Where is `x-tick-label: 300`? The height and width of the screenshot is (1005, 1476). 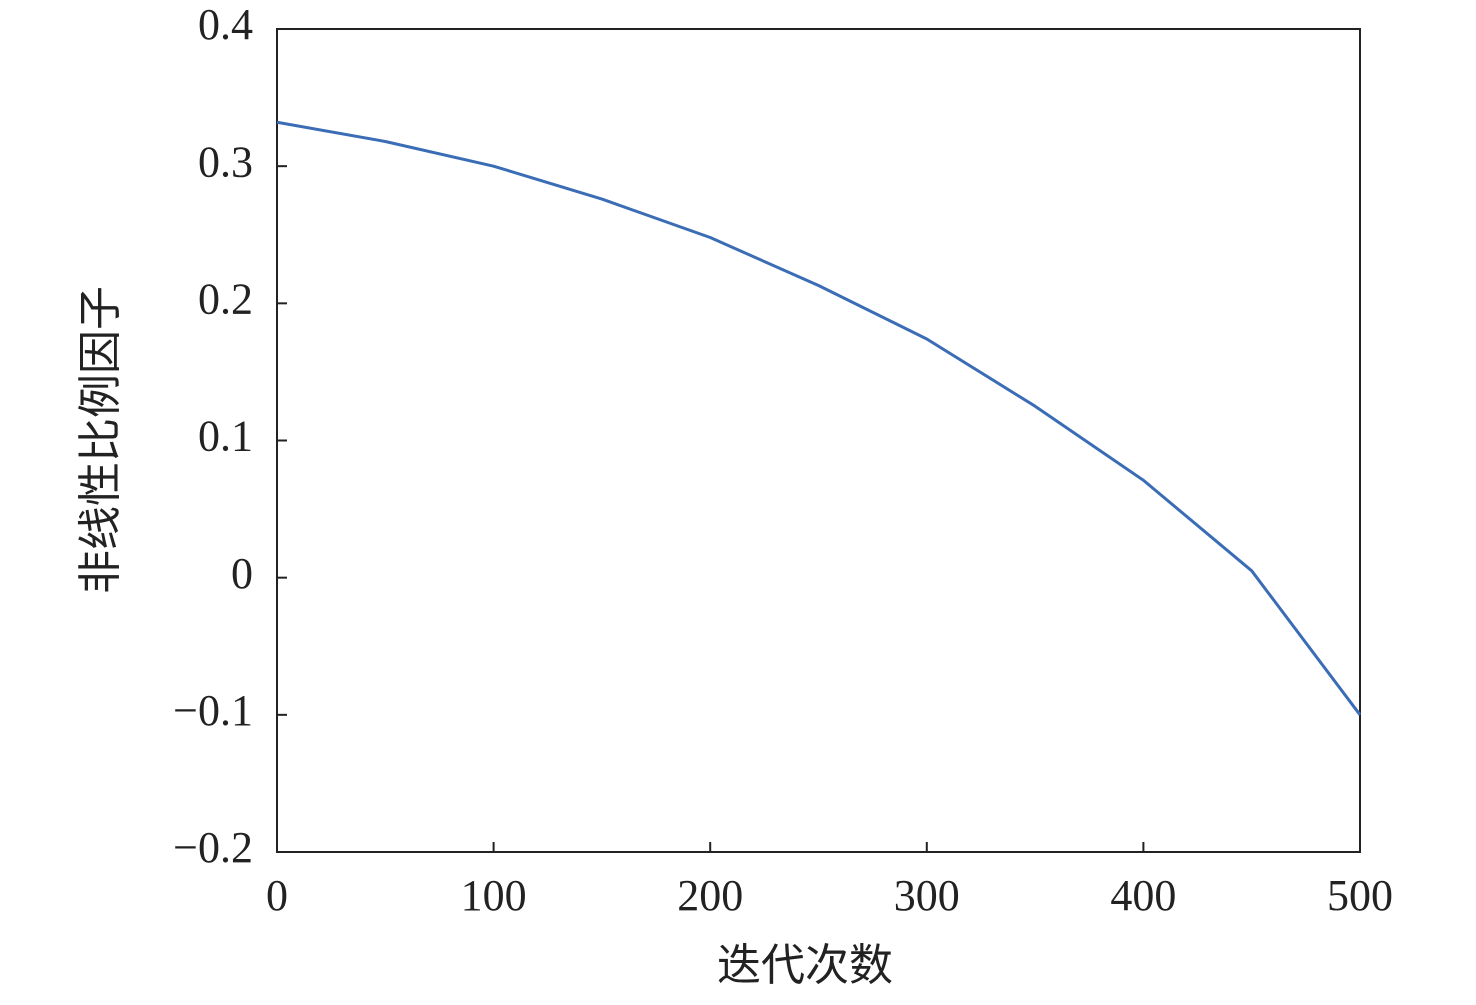
x-tick-label: 300 is located at coordinates (927, 895).